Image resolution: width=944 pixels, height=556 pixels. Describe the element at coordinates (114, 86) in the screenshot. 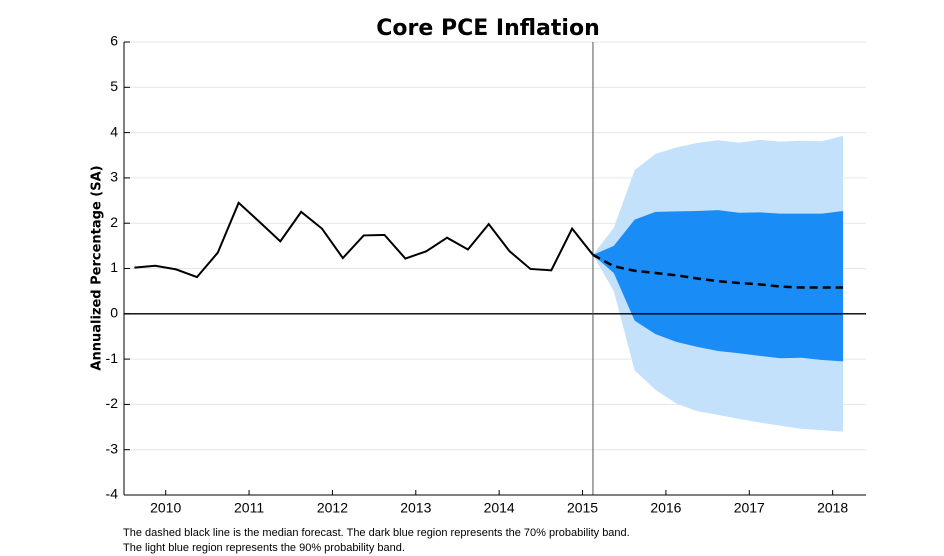

I see `y-tick-label: 5` at that location.